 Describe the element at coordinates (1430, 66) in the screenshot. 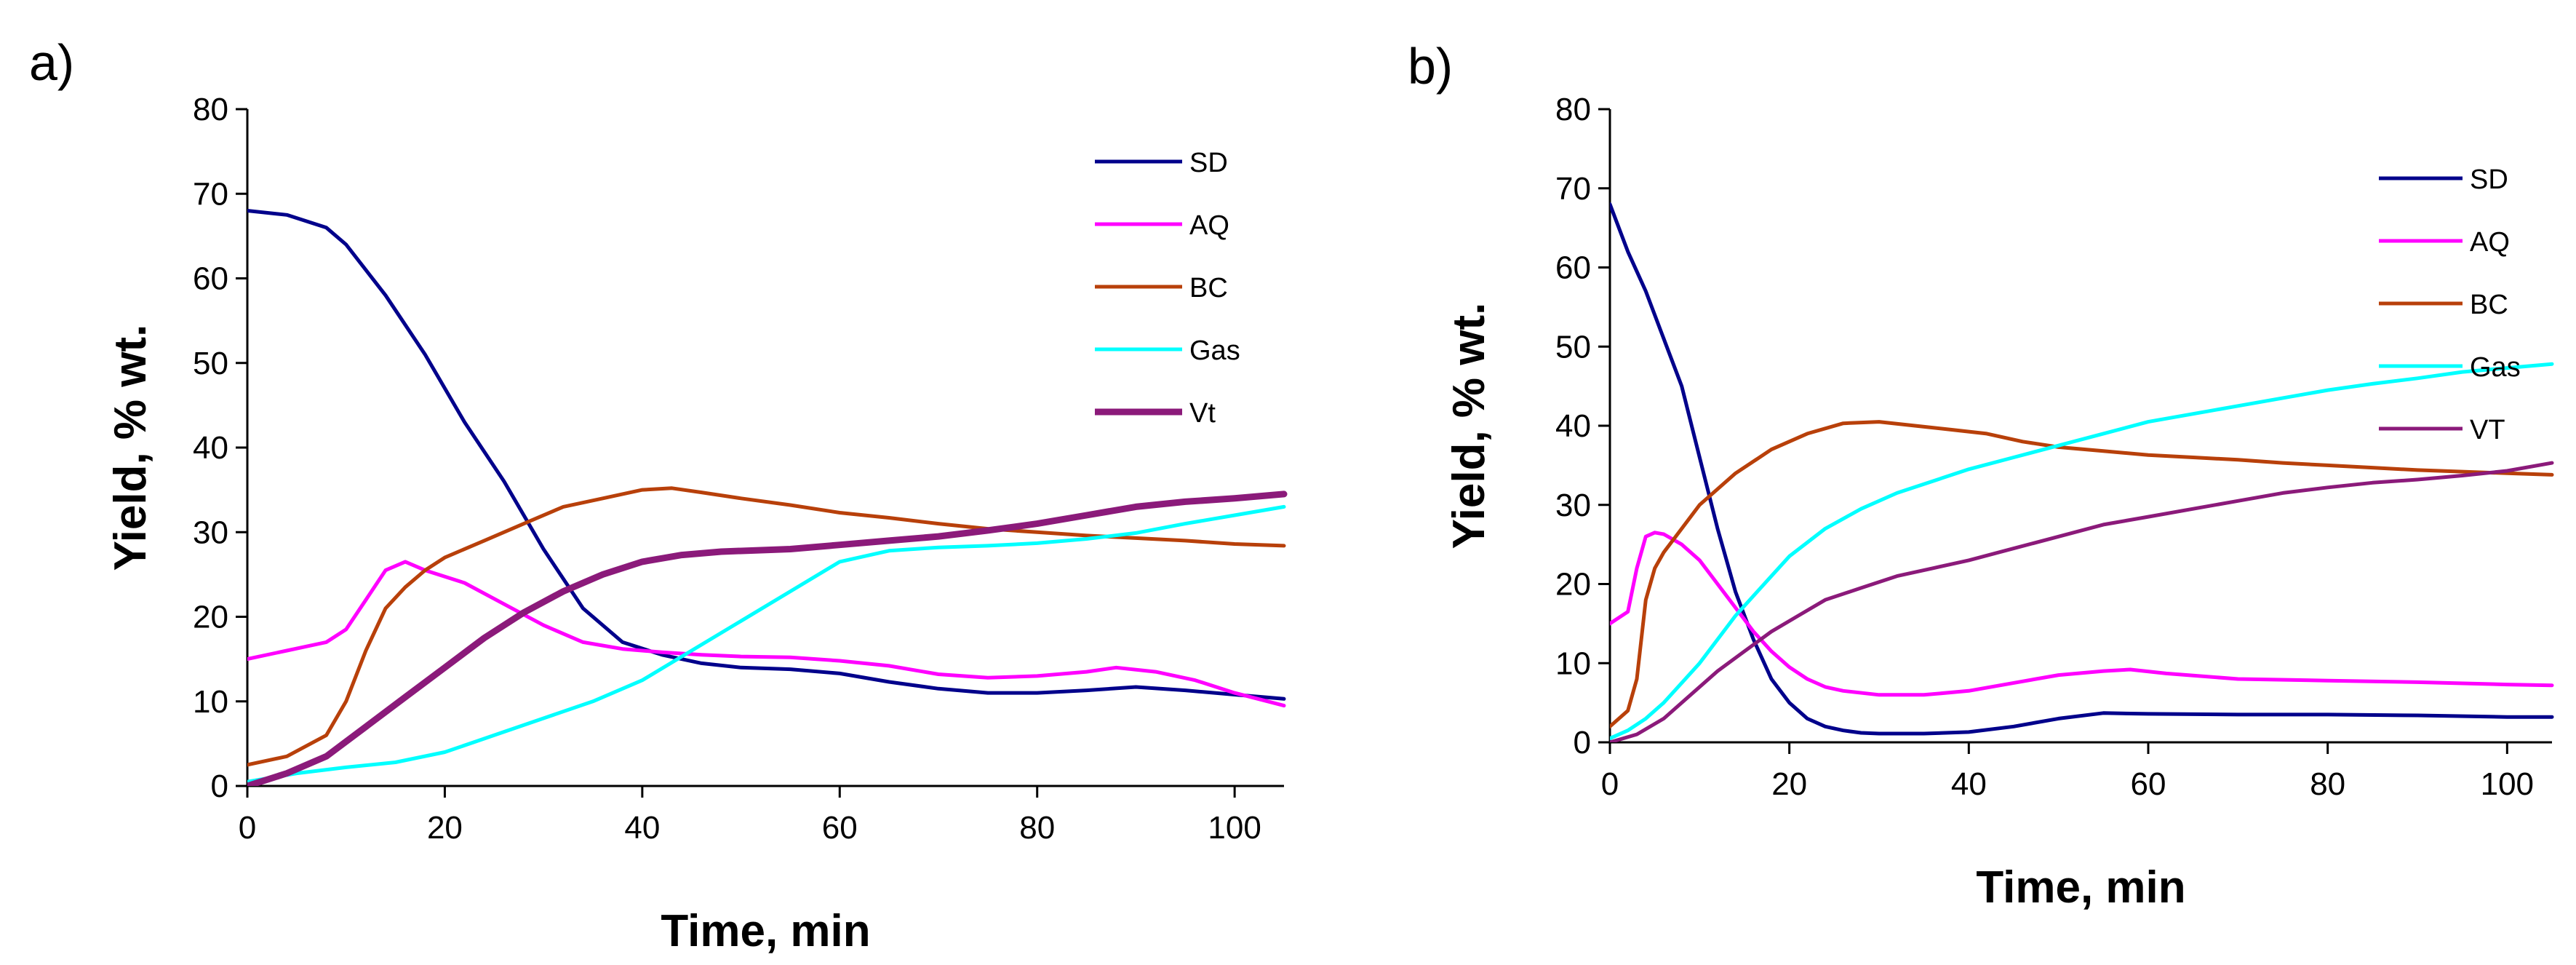

I see `panel-label: b)` at that location.